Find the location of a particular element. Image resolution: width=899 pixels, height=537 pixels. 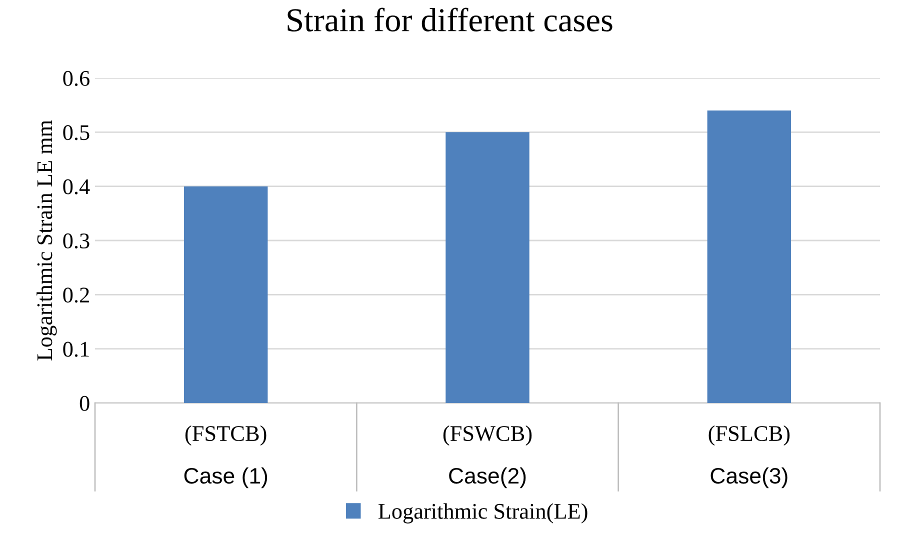

y-tick-label: 0.1 is located at coordinates (76, 349).